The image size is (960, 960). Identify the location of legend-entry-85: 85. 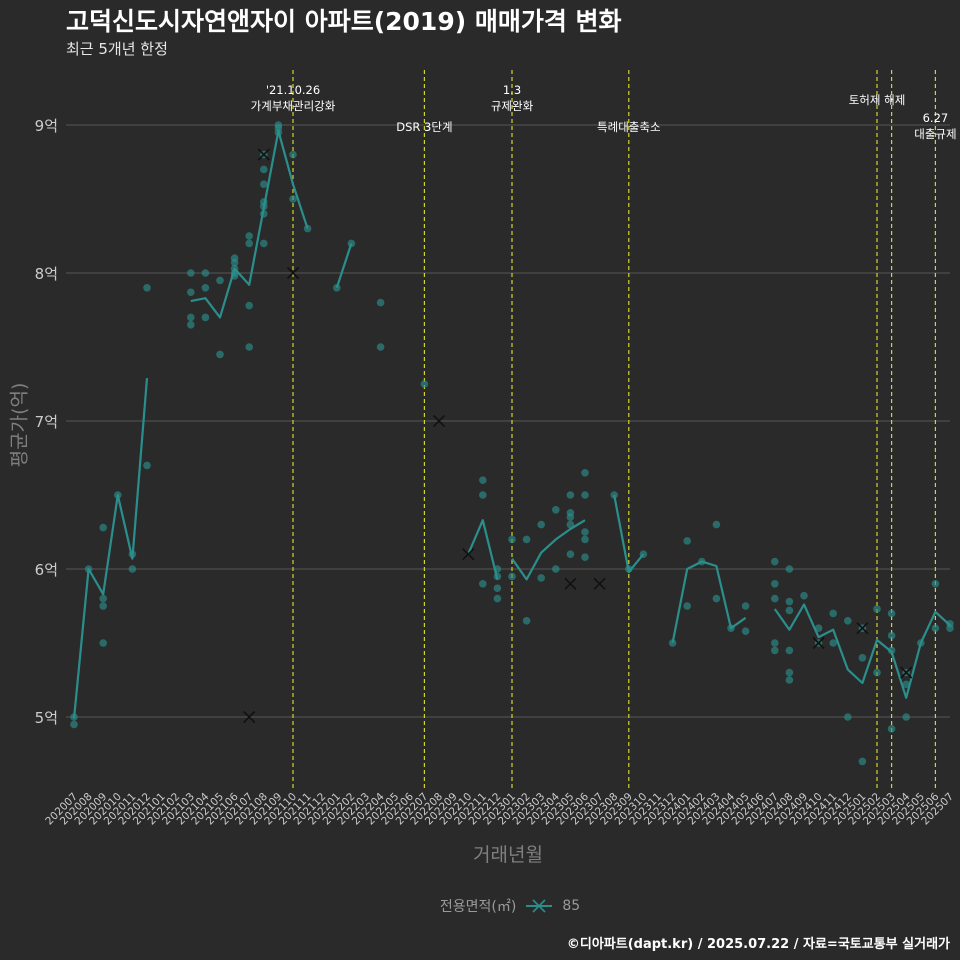
(571, 906).